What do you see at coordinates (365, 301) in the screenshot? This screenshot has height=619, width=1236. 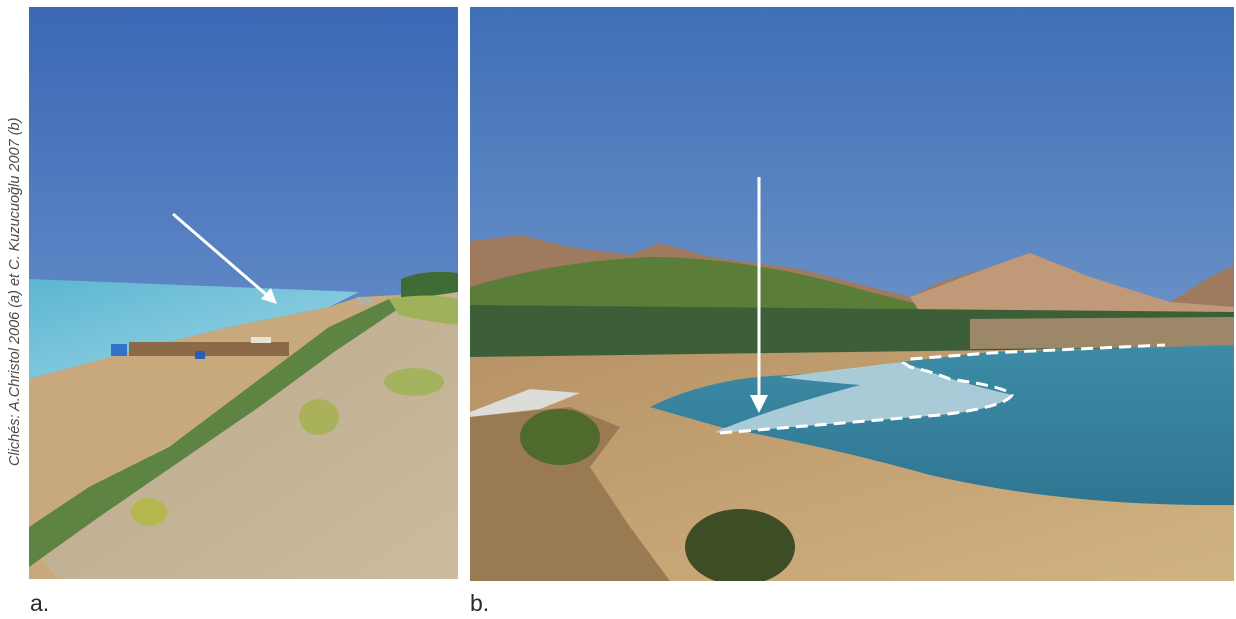 I see `hut` at bounding box center [365, 301].